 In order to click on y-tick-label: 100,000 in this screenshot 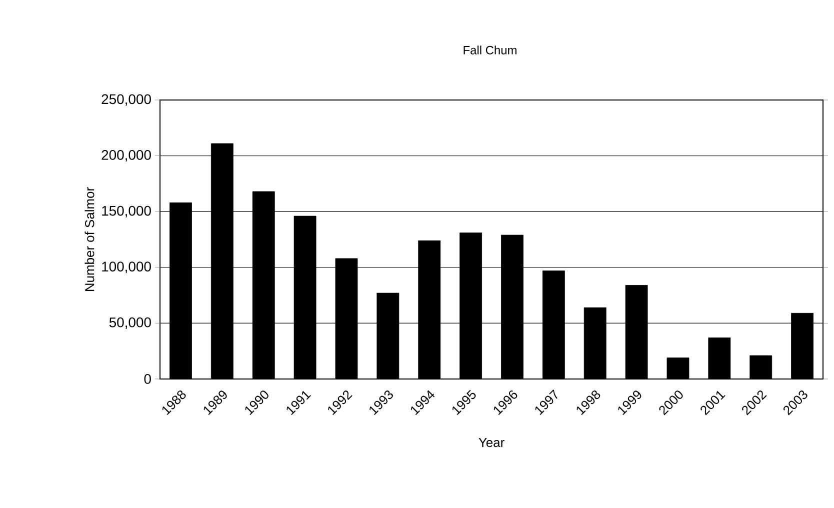, I will do `click(126, 268)`.